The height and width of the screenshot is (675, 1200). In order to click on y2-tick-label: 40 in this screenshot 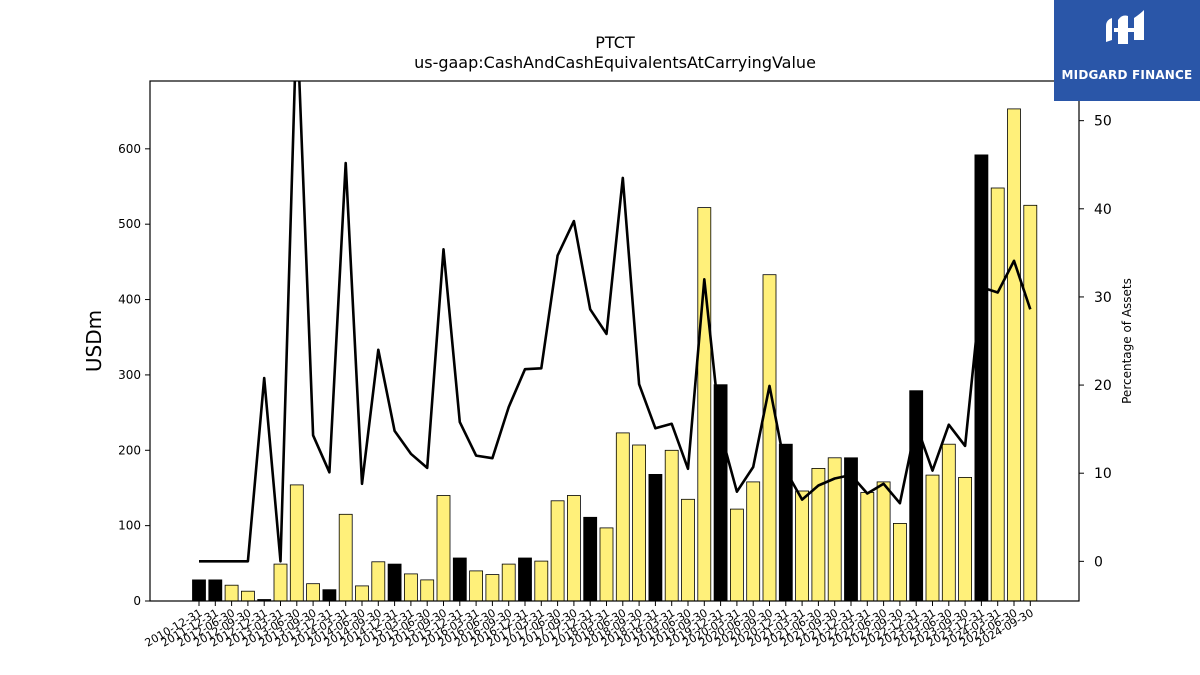, I will do `click(1103, 210)`.